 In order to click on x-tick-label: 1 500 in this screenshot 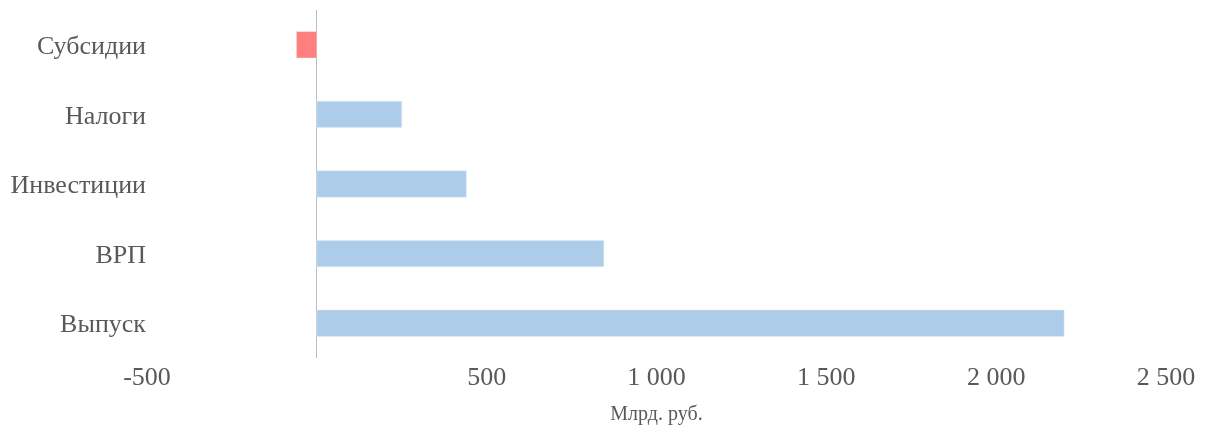, I will do `click(826, 376)`.